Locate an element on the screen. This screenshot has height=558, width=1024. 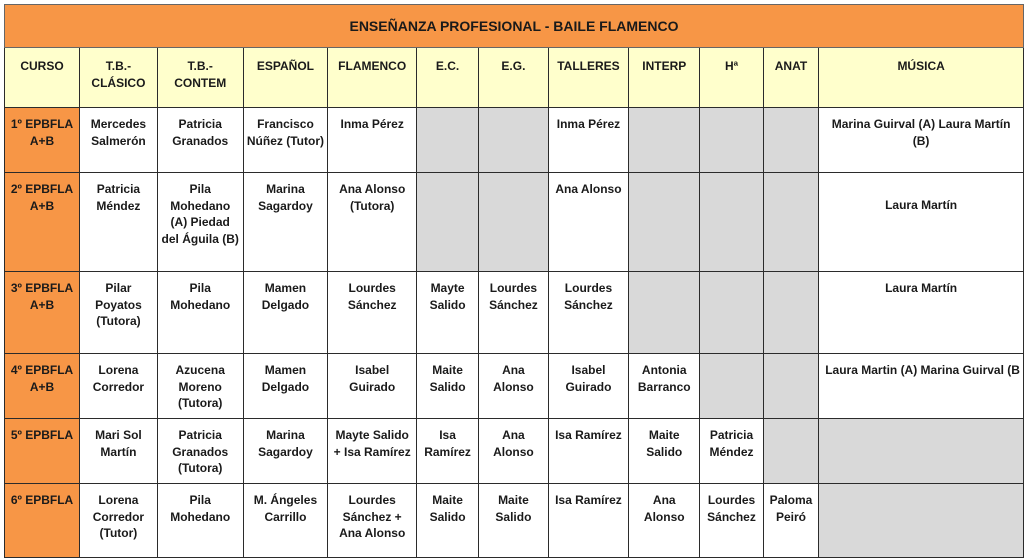
teacher-cell: Lorena Corredor is located at coordinates (118, 386).